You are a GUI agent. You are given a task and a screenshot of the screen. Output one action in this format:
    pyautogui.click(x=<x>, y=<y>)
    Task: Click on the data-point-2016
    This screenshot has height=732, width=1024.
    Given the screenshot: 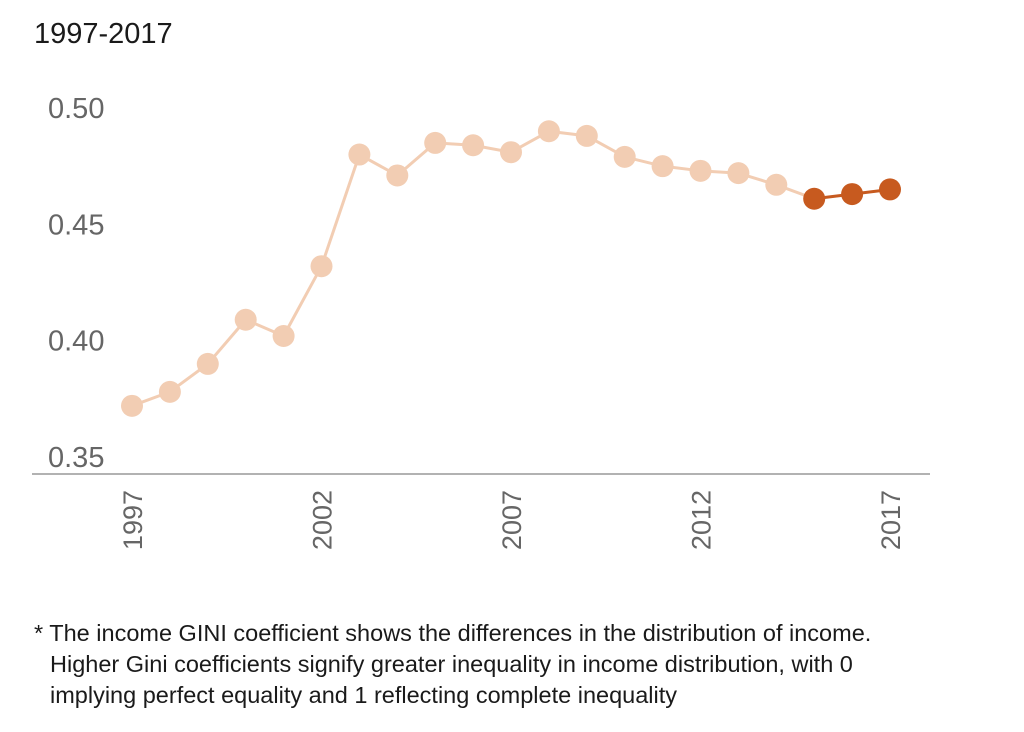 What is the action you would take?
    pyautogui.click(x=852, y=194)
    